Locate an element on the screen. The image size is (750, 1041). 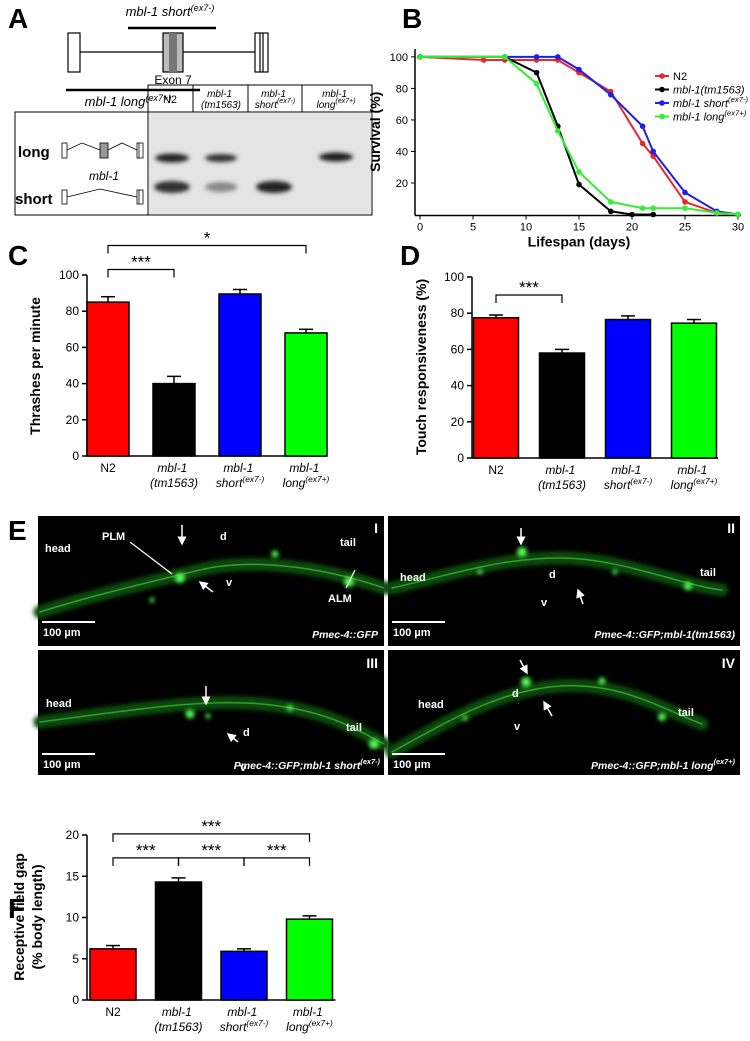
lane-label: mbl-1 short(ex7-) is located at coordinates (275, 100).